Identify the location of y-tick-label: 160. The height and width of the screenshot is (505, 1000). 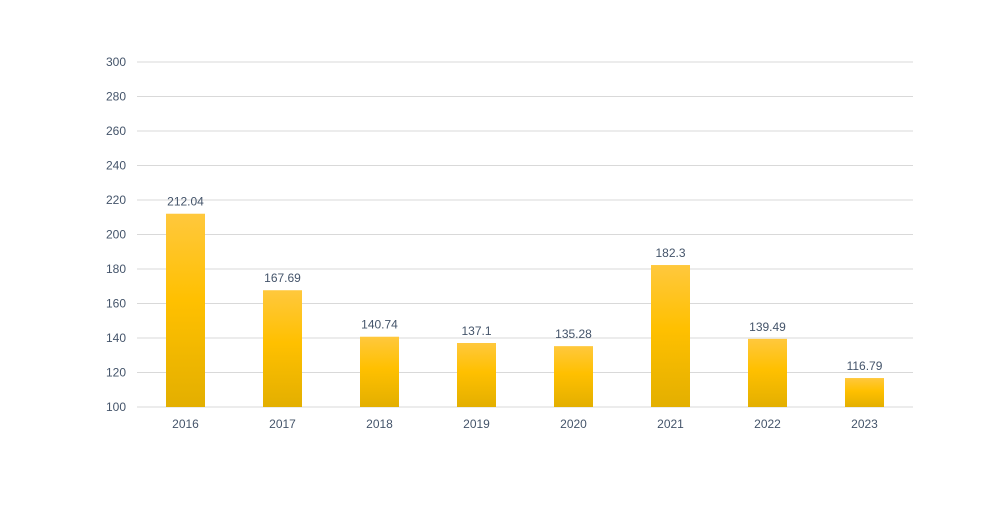
(116, 304).